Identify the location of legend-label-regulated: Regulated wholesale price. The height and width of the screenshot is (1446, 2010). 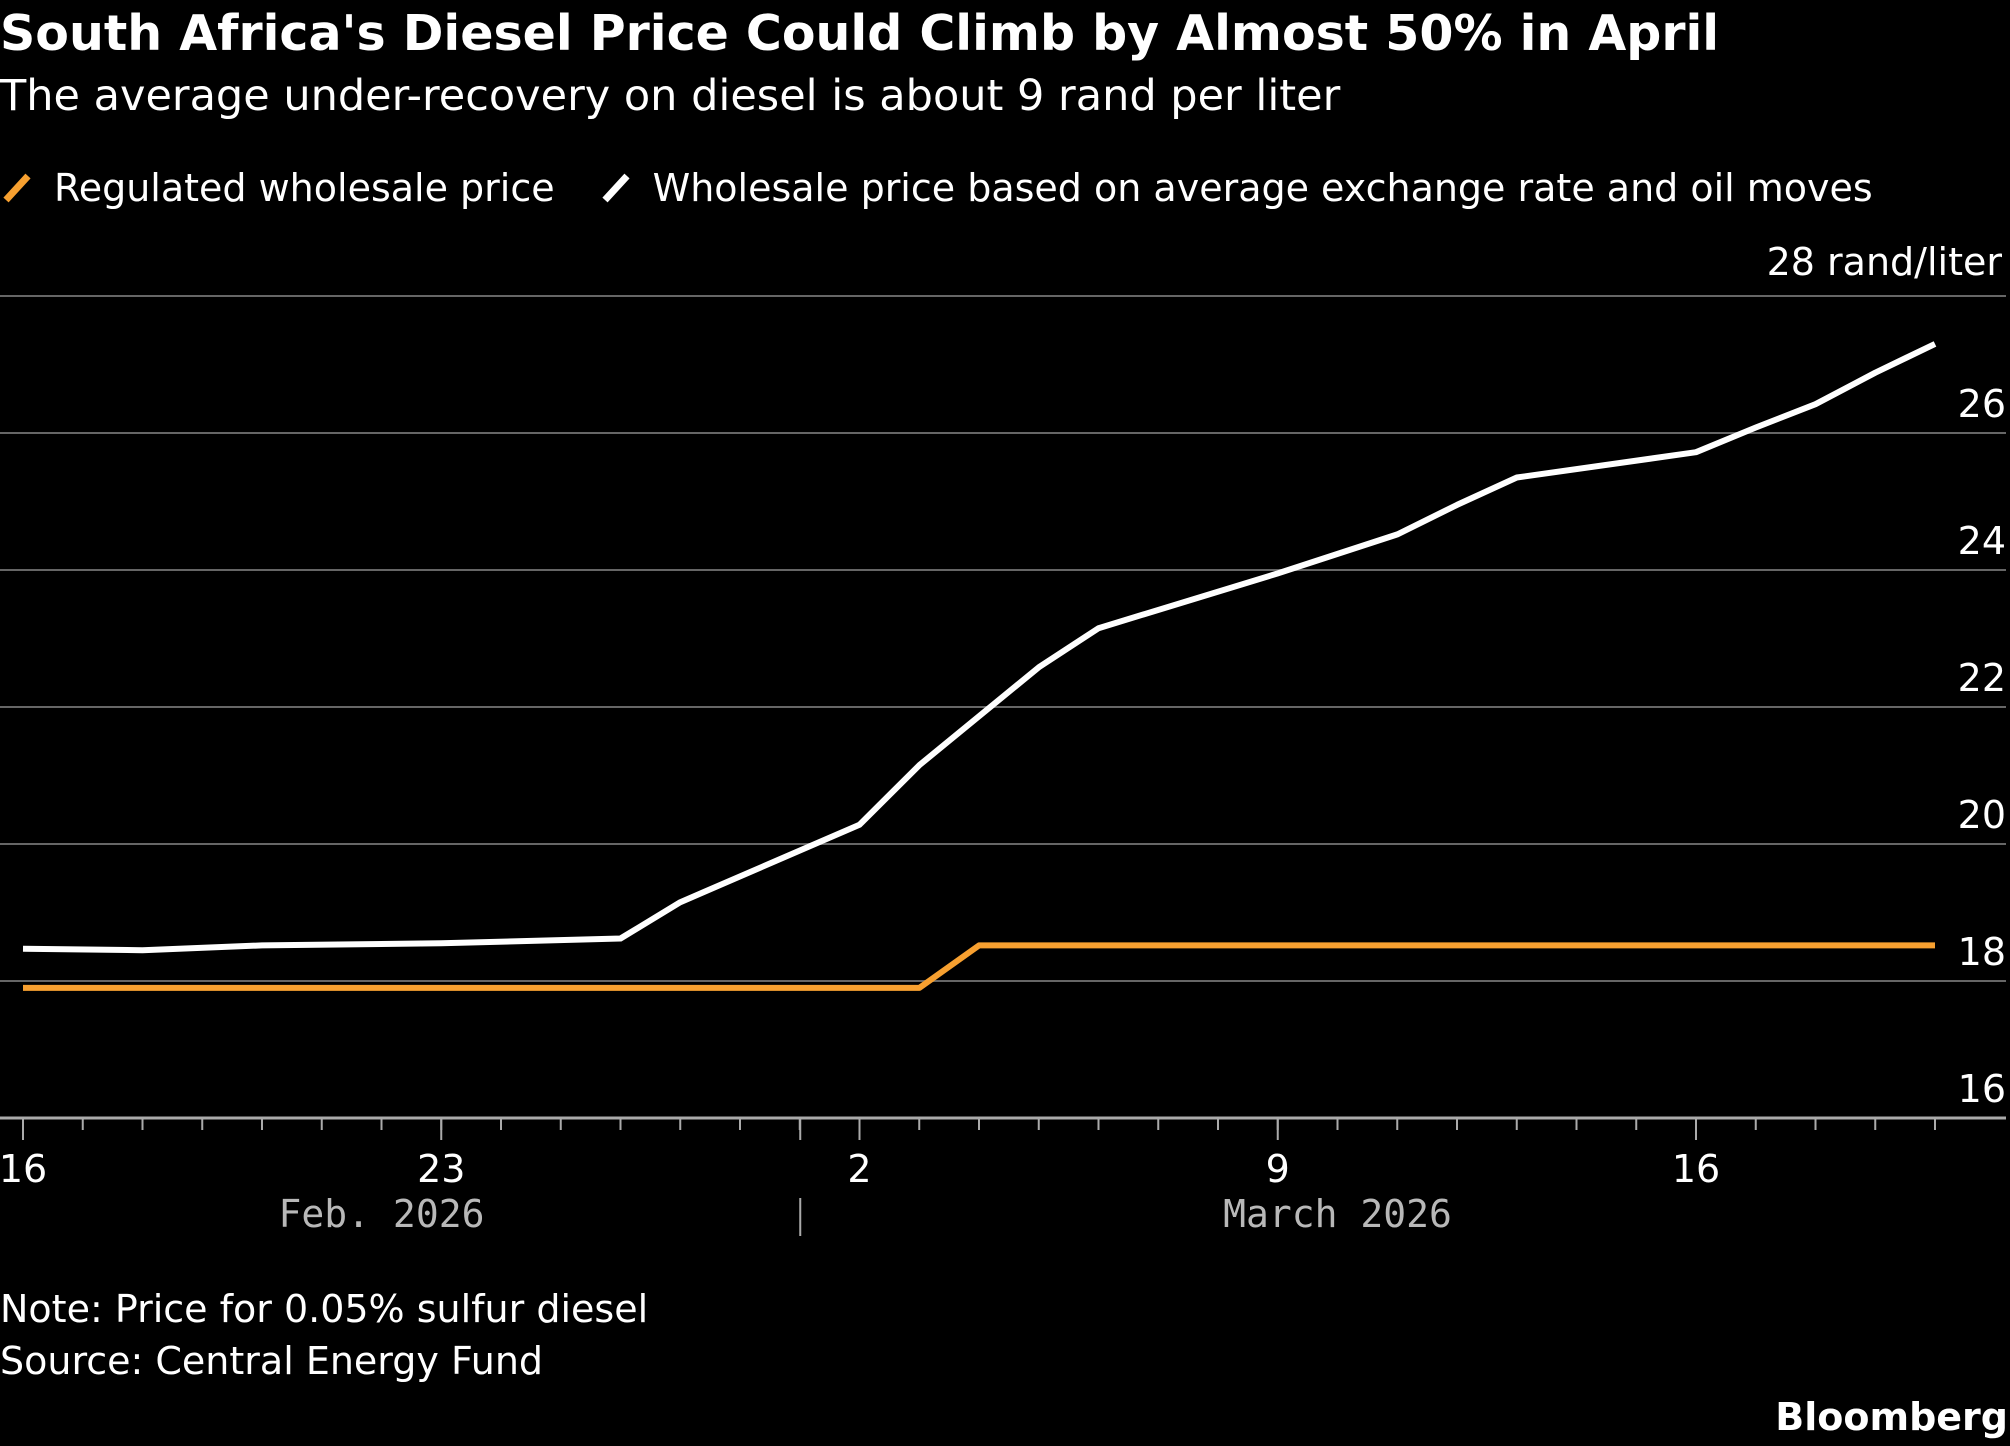
(304, 188).